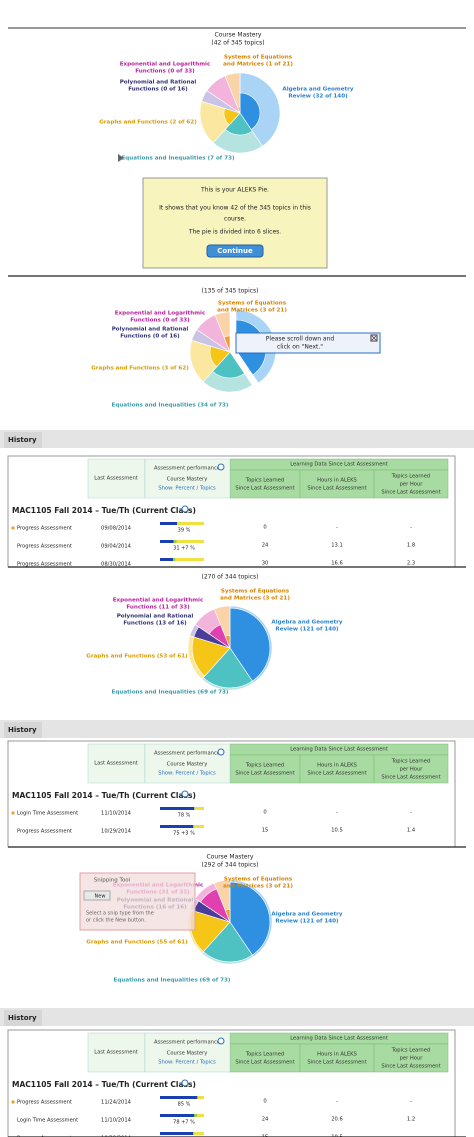 This screenshot has height=1137, width=474. I want to click on snip-new, so click(97, 895).